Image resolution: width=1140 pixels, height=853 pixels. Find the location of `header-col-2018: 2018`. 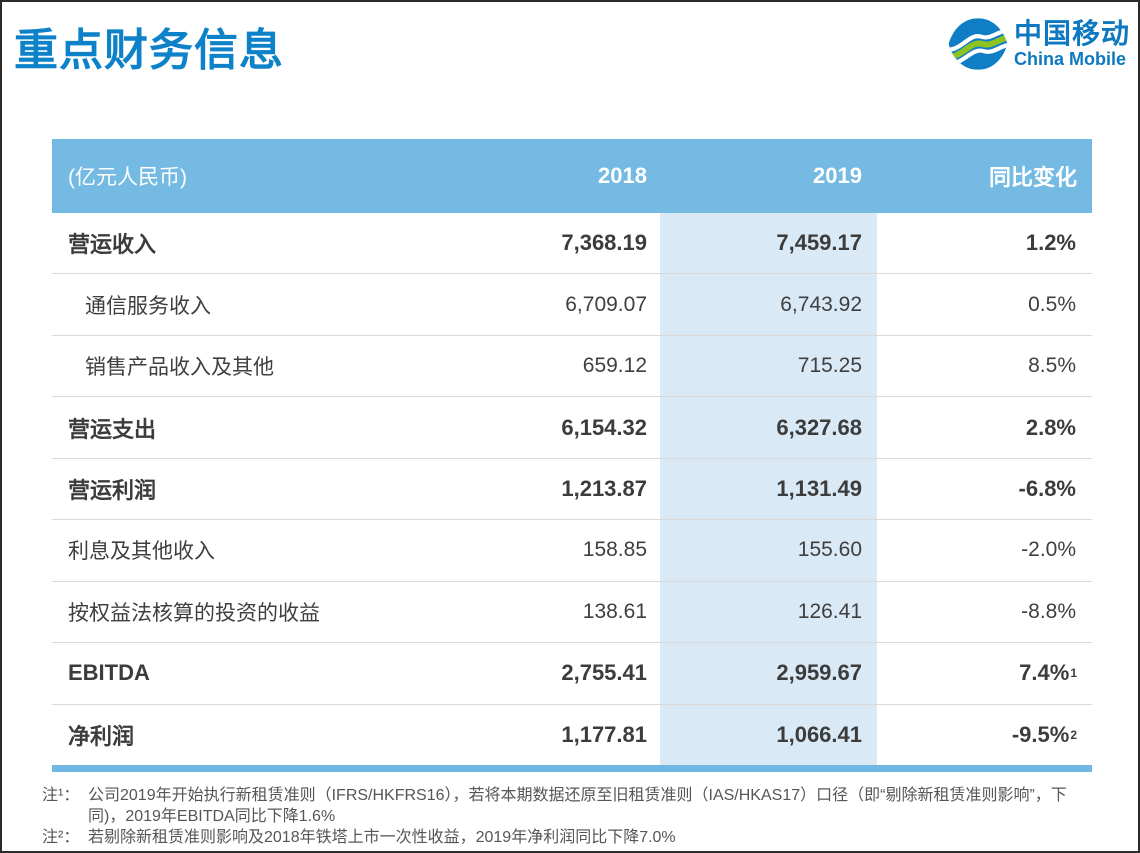

header-col-2018: 2018 is located at coordinates (622, 175).